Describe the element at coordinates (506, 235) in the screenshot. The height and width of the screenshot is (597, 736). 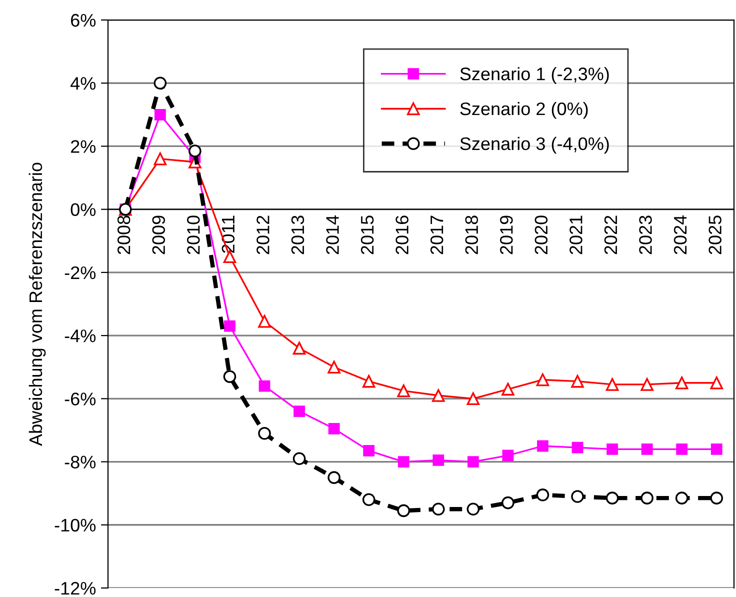
I see `x-tick-label: 2019` at that location.